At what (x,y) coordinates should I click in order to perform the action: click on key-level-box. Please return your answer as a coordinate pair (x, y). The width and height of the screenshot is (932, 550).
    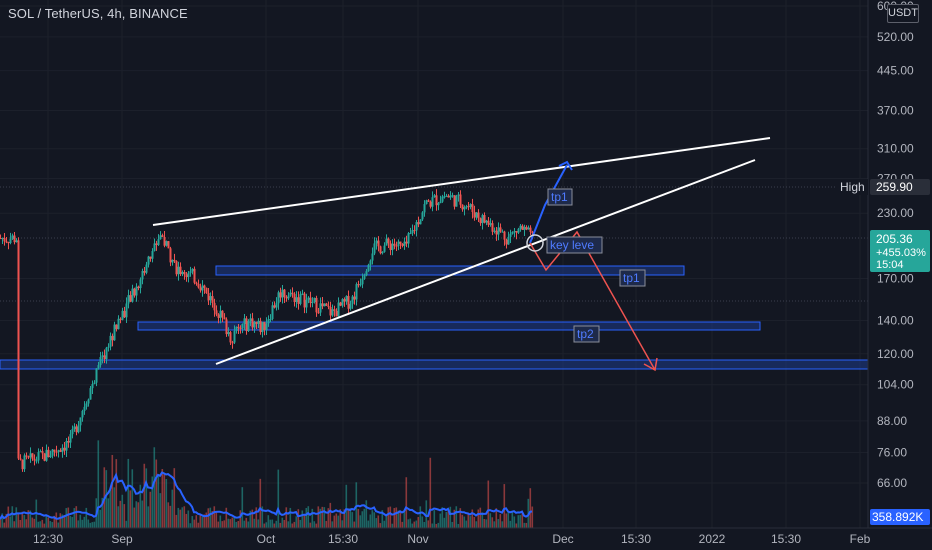
    Looking at the image, I should click on (574, 245).